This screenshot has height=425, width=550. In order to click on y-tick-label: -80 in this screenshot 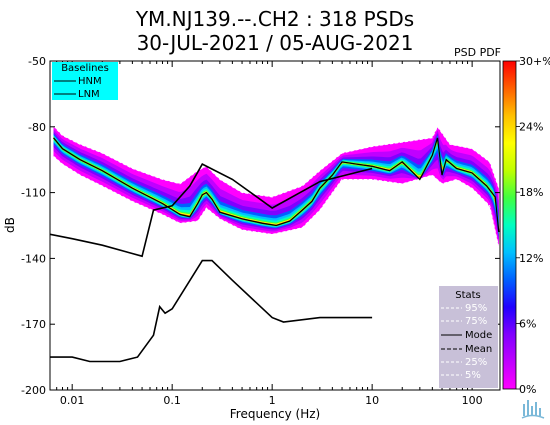, I will do `click(37, 127)`.